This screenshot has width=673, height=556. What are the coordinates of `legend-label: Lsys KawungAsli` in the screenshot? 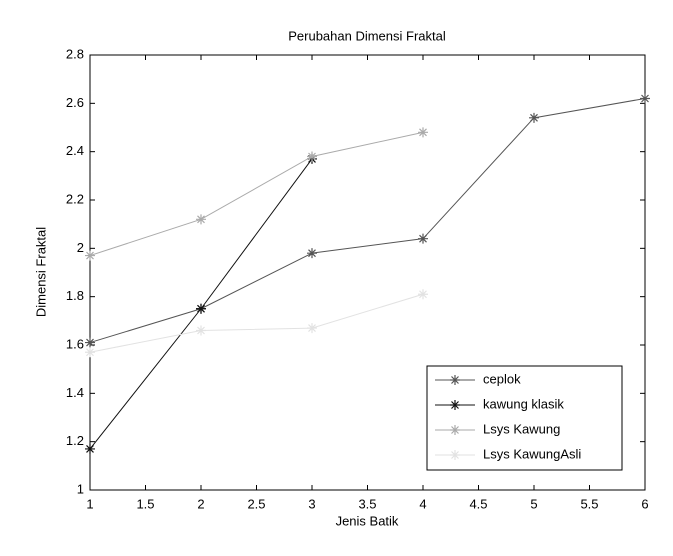 It's located at (532, 453).